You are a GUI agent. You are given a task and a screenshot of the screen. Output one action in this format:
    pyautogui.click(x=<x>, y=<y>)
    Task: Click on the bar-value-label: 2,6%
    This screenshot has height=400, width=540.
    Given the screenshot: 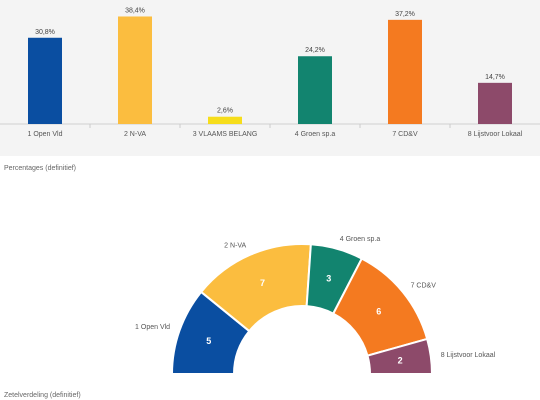 What is the action you would take?
    pyautogui.click(x=225, y=111)
    